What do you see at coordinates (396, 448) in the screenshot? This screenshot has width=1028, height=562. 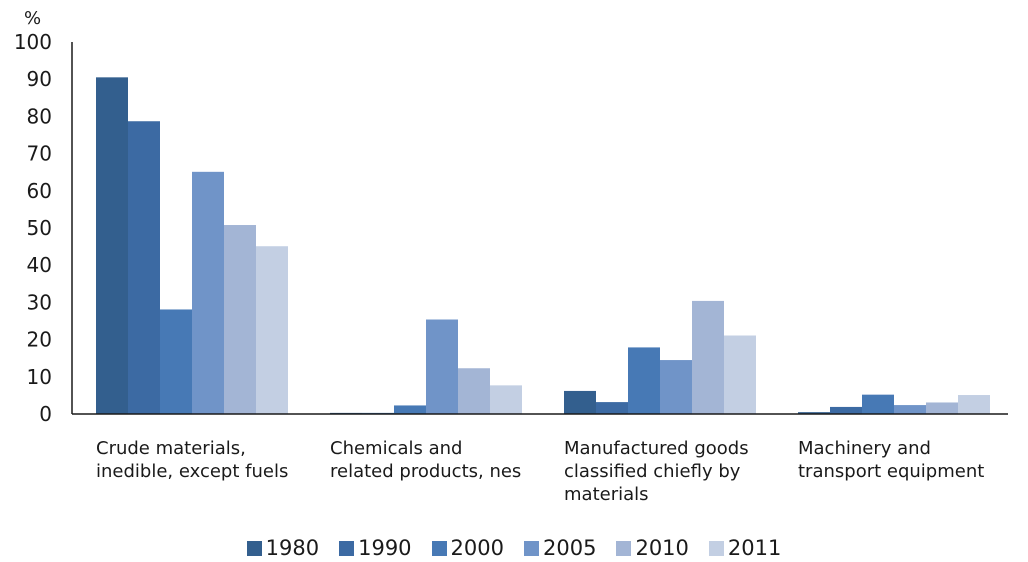 I see `category-label-line: Chemicals and` at bounding box center [396, 448].